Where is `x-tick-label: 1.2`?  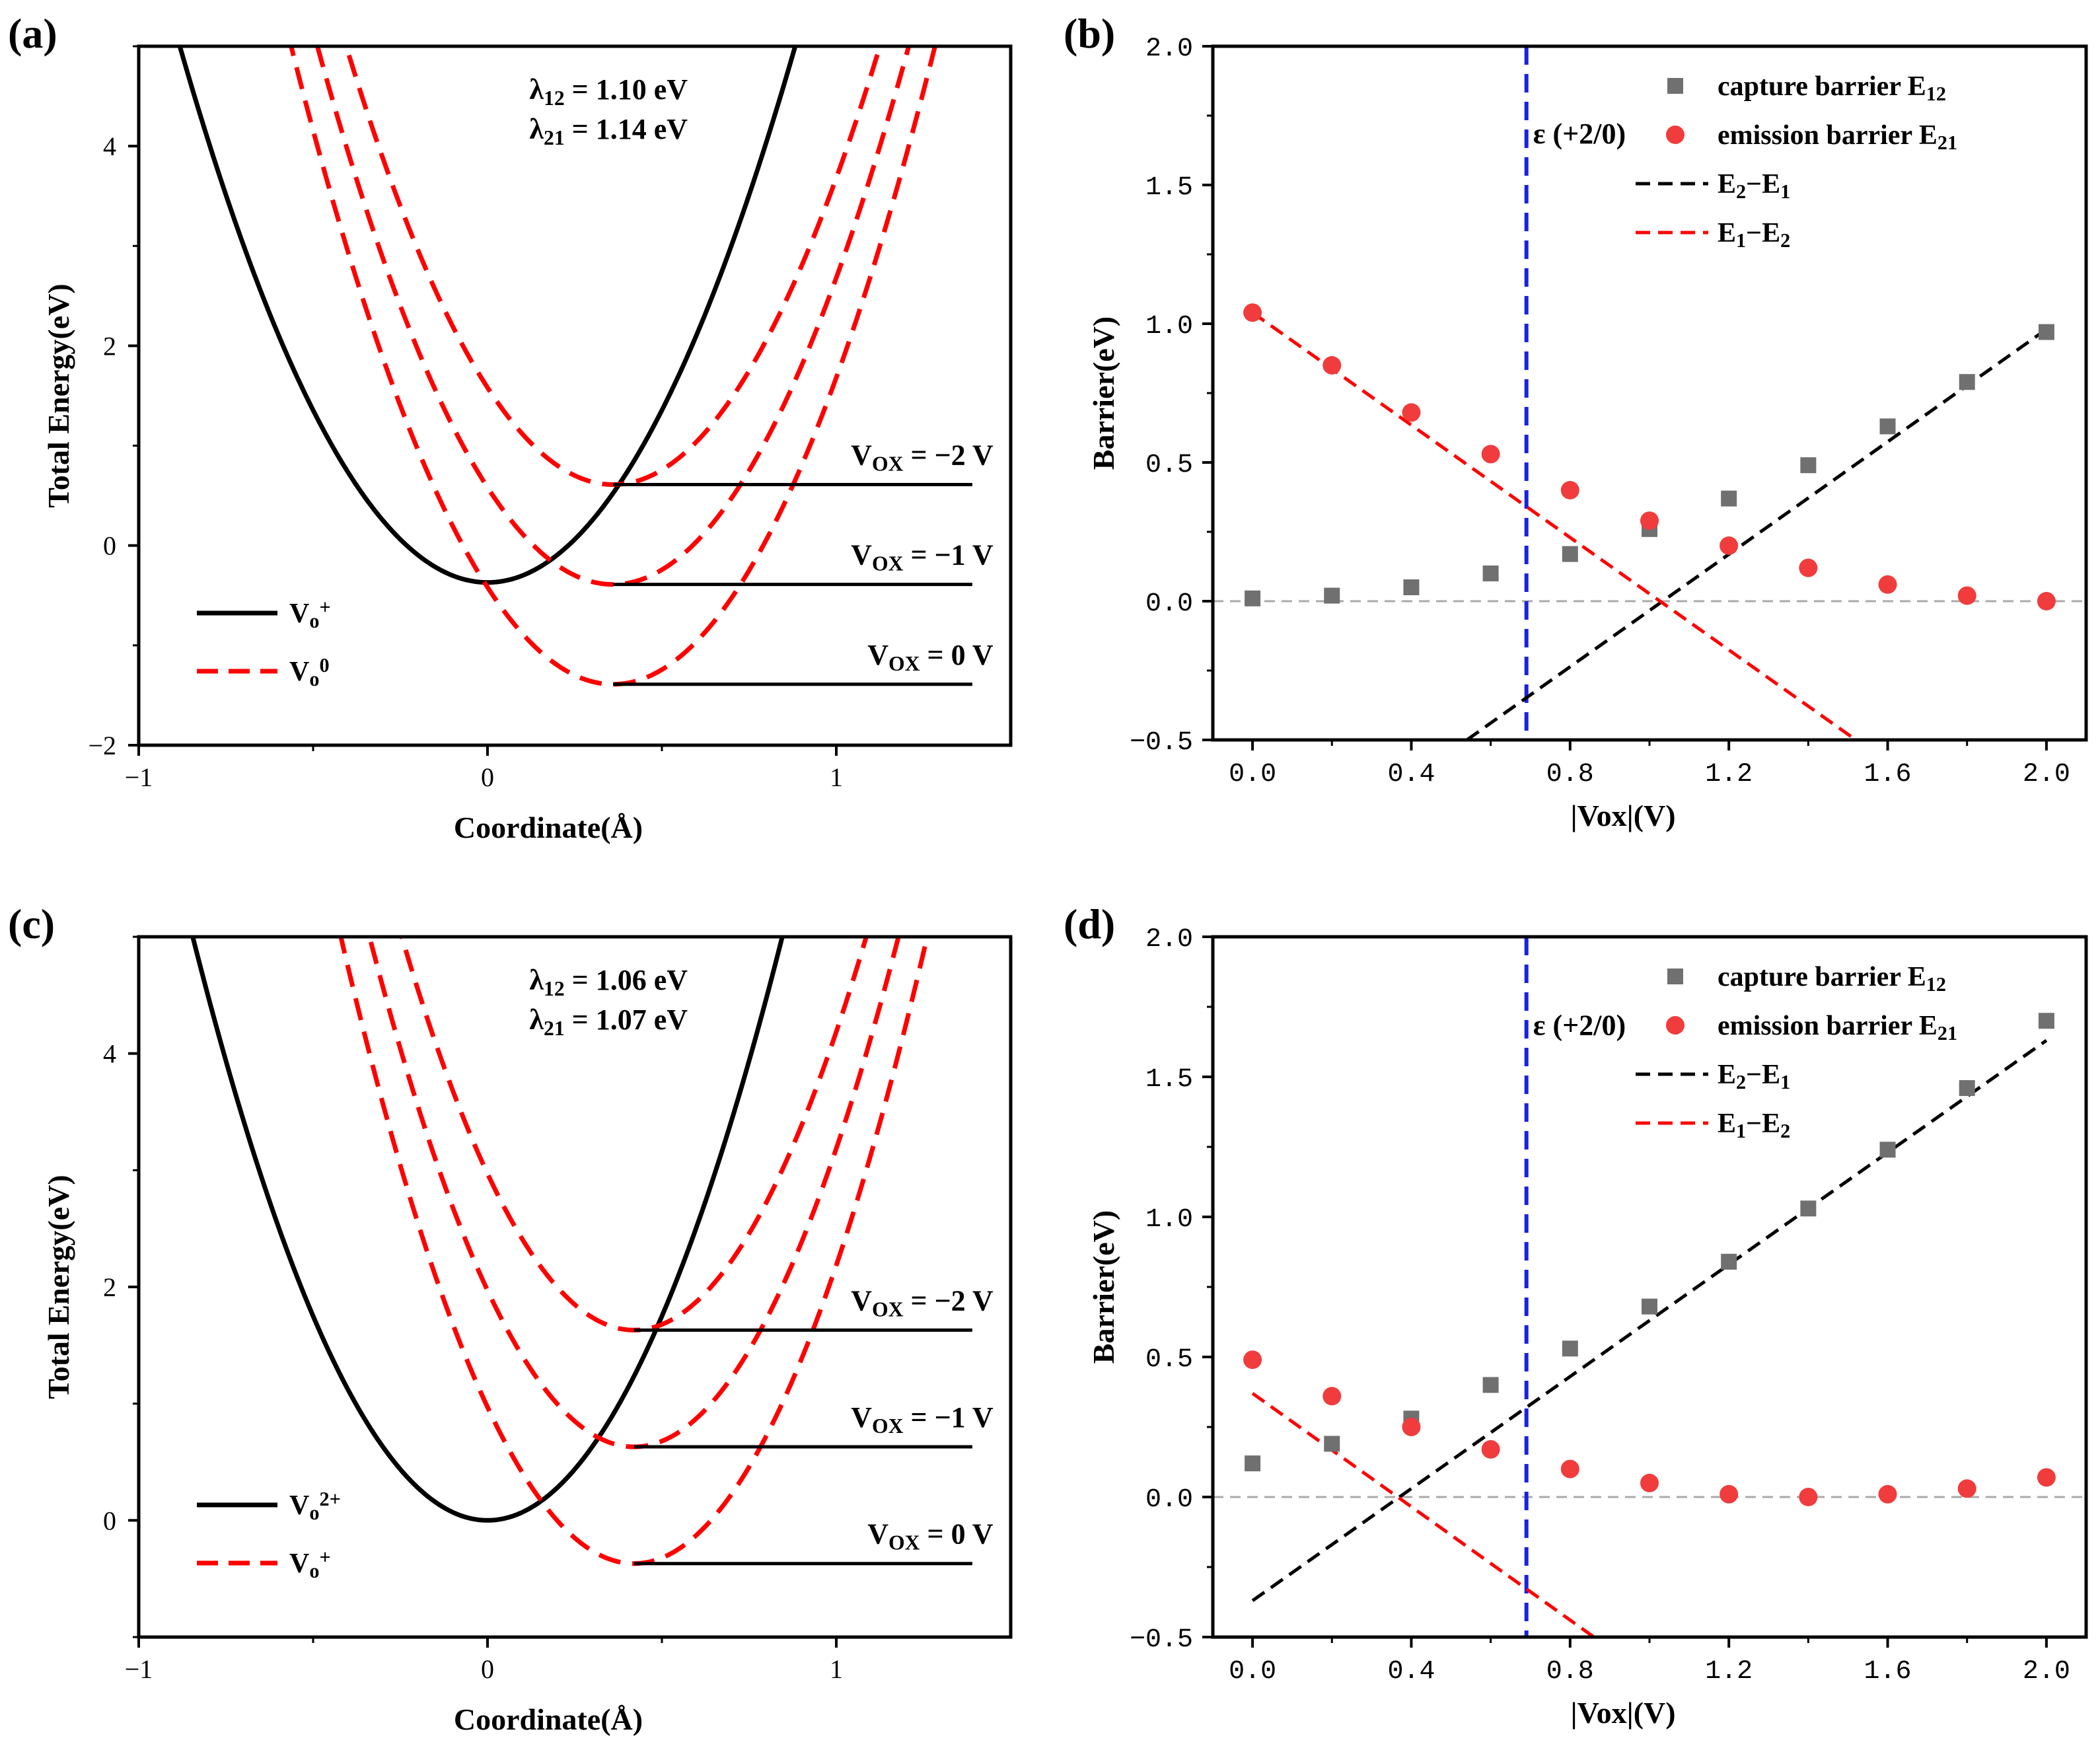
x-tick-label: 1.2 is located at coordinates (1729, 774).